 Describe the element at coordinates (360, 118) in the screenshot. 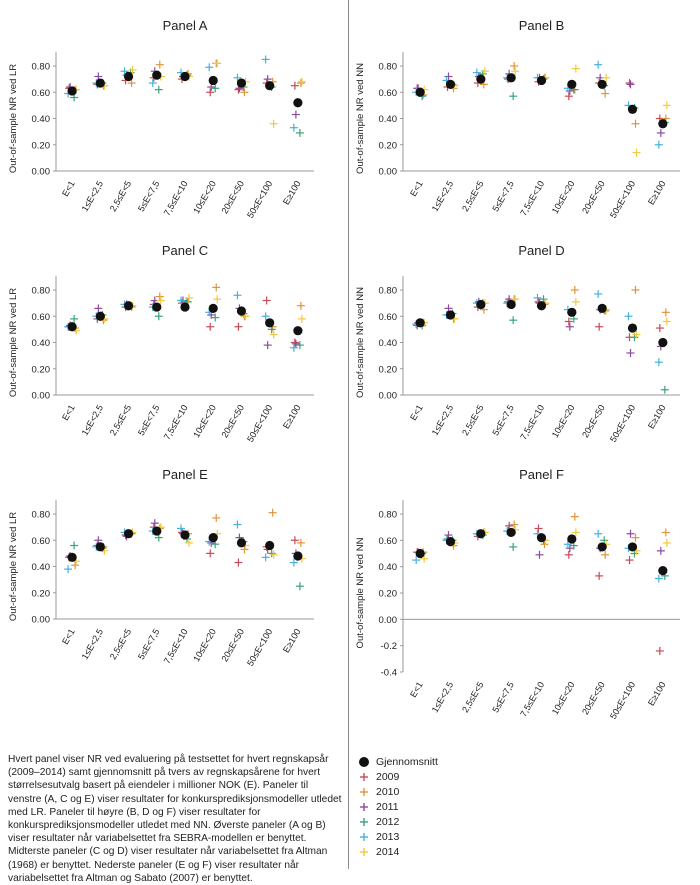

I see `y-axis-label: Out-of-sample NR ved NN` at that location.